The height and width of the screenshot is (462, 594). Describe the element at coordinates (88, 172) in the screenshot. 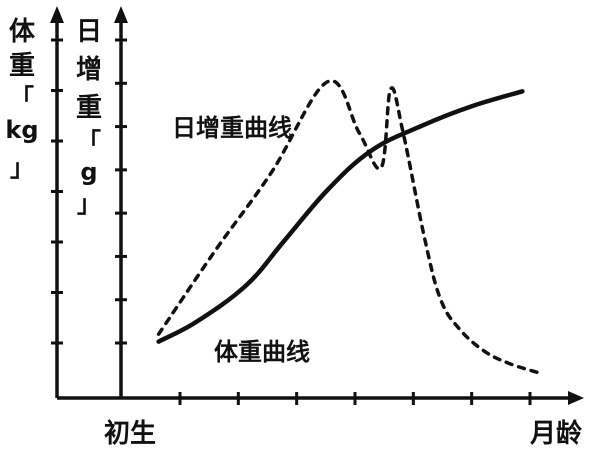

I see `y-axis-gain-label-char-4: g` at that location.